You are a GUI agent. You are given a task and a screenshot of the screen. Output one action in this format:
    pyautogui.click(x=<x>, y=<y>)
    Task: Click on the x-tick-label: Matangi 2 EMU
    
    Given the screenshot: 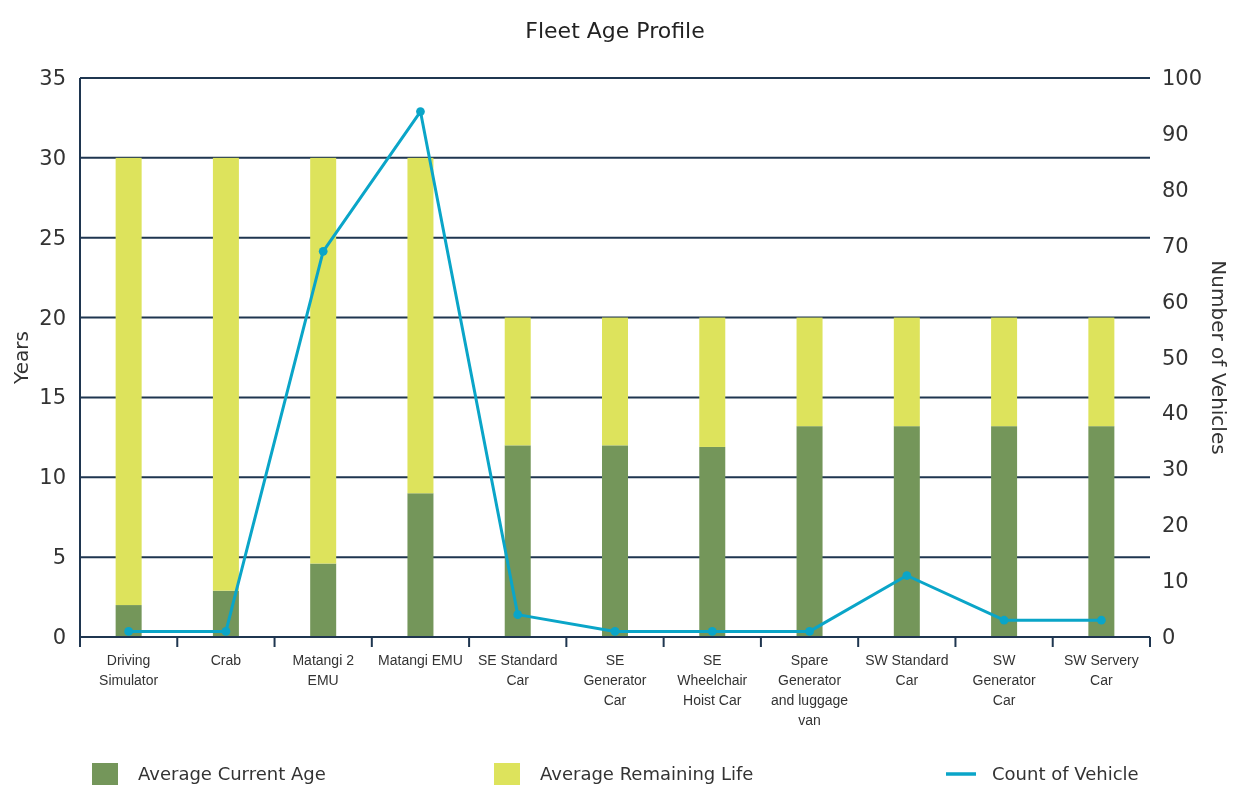 What is the action you would take?
    pyautogui.click(x=323, y=670)
    